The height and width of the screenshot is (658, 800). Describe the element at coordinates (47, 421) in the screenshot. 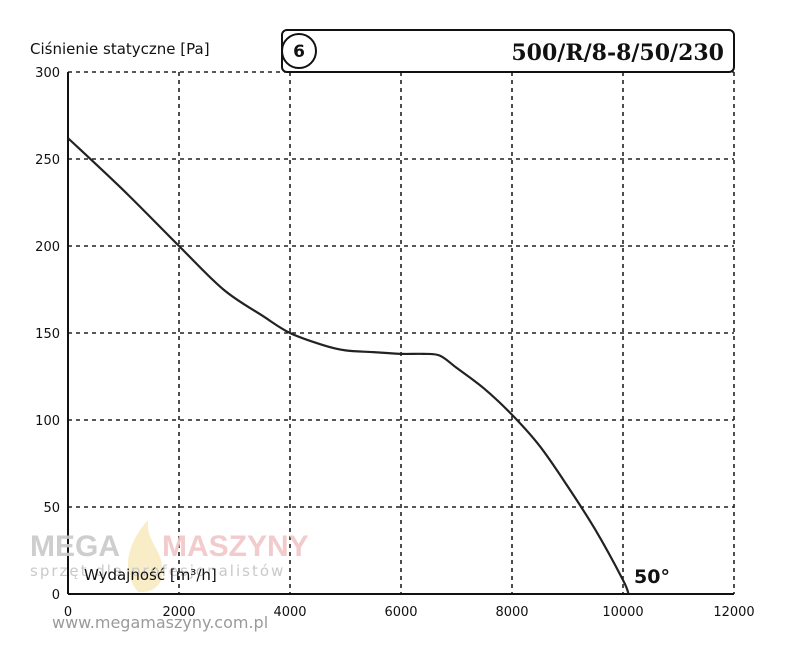

I see `y-tick-label: 100` at that location.